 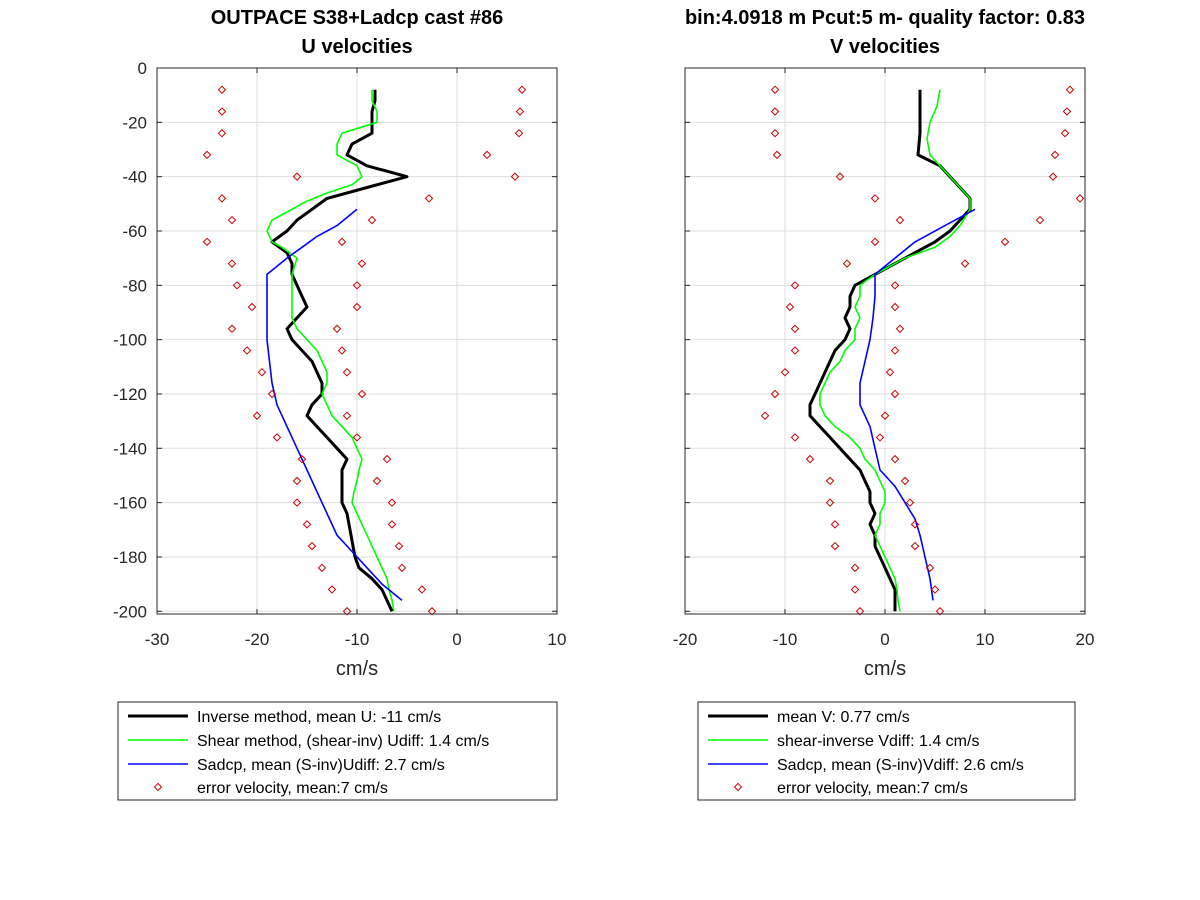 I want to click on v-legend-mean-label: mean V: 0.77 cm/s, so click(x=843, y=717).